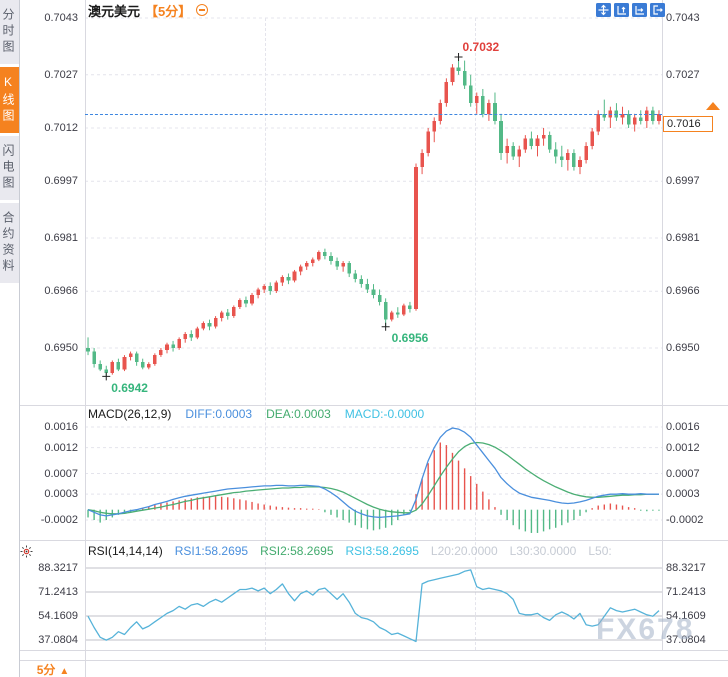  What do you see at coordinates (46, 670) in the screenshot?
I see `timeframe-label: 5分` at bounding box center [46, 670].